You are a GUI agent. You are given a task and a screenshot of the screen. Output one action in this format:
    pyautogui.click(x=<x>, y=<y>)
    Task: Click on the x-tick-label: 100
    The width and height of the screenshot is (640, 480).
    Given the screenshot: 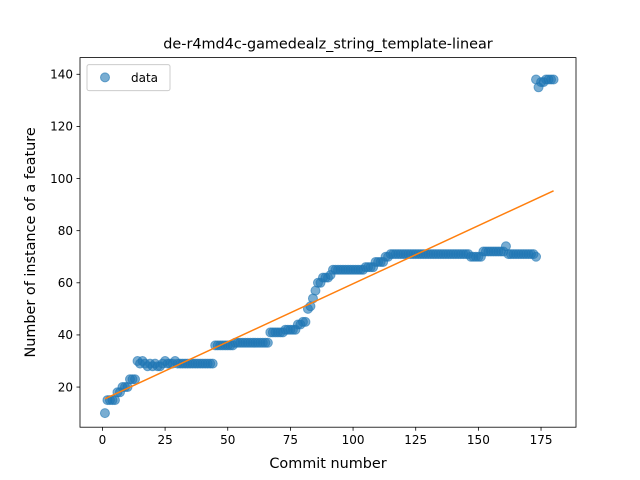 What is the action you would take?
    pyautogui.click(x=353, y=440)
    